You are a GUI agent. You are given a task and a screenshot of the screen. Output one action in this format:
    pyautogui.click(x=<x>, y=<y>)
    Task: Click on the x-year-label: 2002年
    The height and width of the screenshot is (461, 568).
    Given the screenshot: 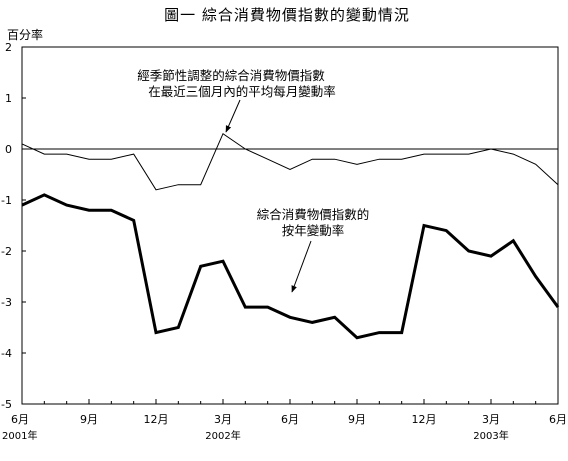 What is the action you would take?
    pyautogui.click(x=222, y=435)
    